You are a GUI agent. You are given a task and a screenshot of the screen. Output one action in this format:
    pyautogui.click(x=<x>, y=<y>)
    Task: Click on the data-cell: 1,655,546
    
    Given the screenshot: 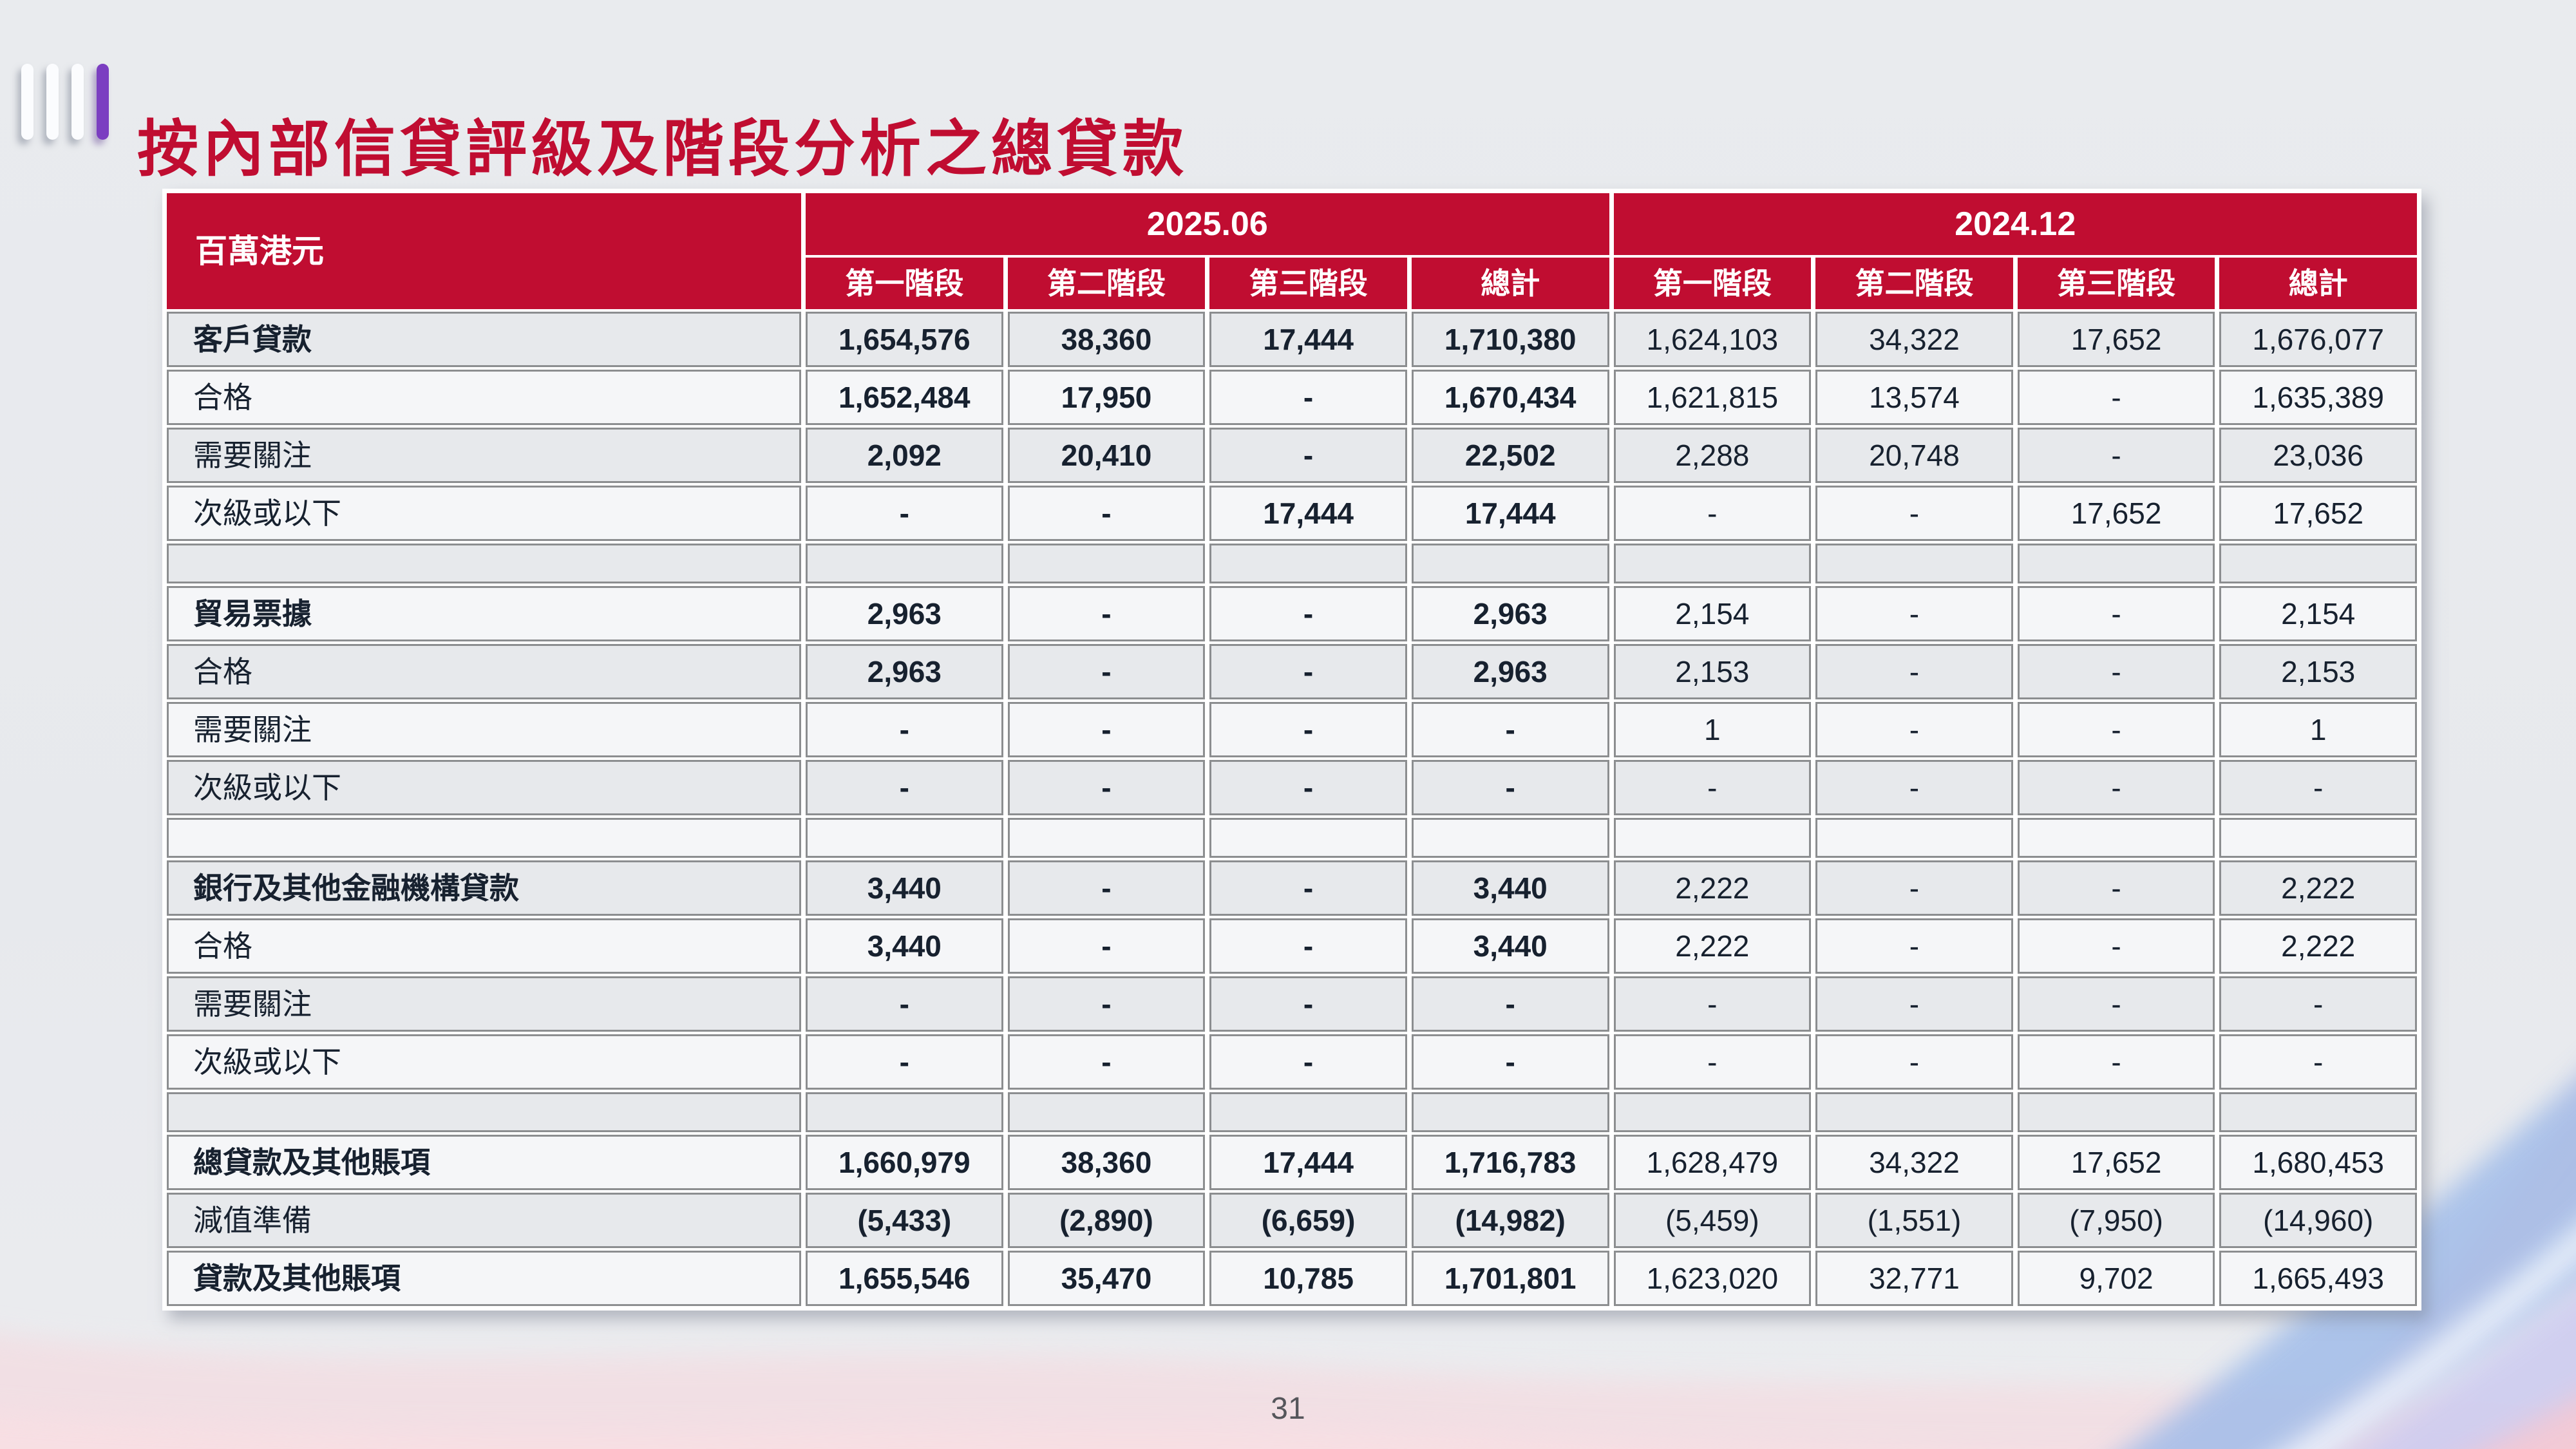 What is the action you would take?
    pyautogui.click(x=905, y=1278)
    